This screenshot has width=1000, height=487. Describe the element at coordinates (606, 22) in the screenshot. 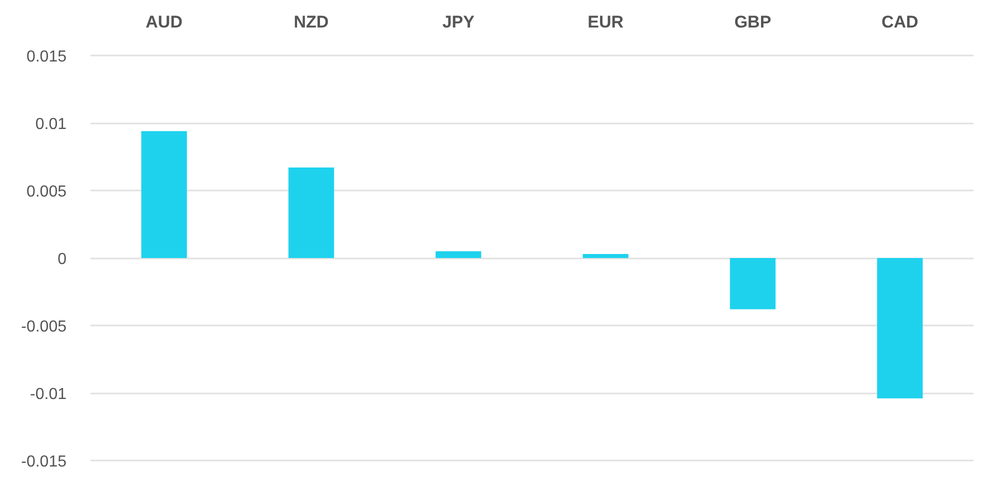

I see `x-tick-label: EUR` at that location.